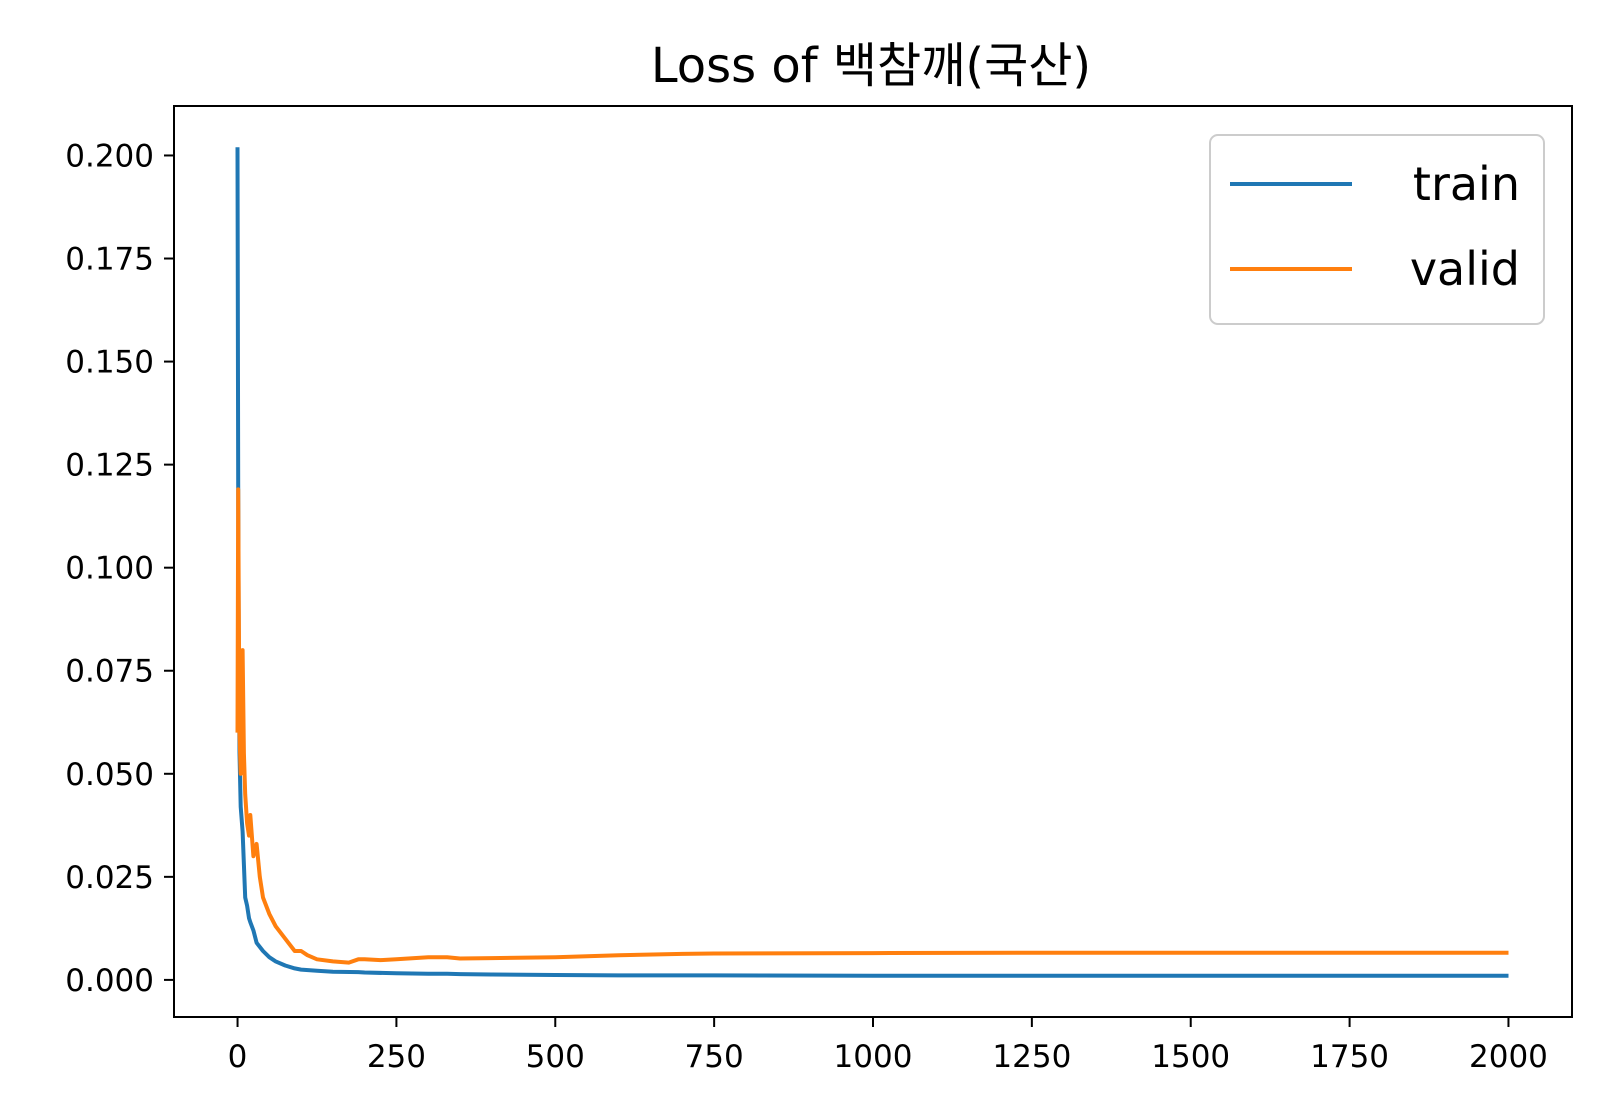 Image resolution: width=1597 pixels, height=1110 pixels. I want to click on x-tick-label: 1750, so click(1349, 1057).